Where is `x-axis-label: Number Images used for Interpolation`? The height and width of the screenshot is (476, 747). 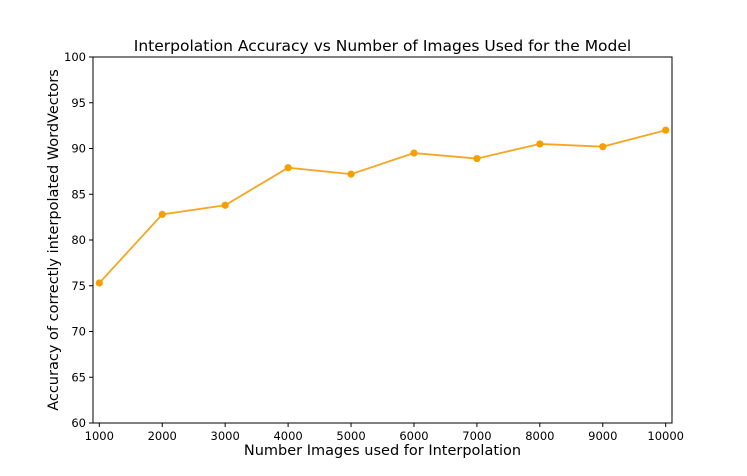 x-axis-label: Number Images used for Interpolation is located at coordinates (382, 451).